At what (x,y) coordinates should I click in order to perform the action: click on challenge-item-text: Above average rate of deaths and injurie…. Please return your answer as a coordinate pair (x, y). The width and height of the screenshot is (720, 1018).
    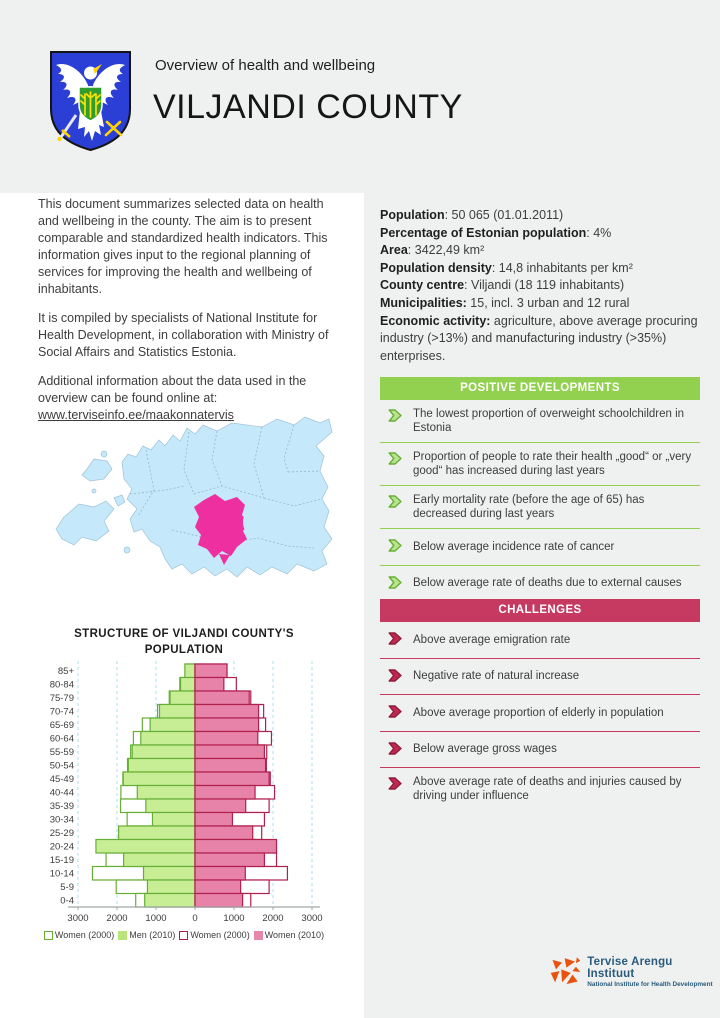
    Looking at the image, I should click on (547, 789).